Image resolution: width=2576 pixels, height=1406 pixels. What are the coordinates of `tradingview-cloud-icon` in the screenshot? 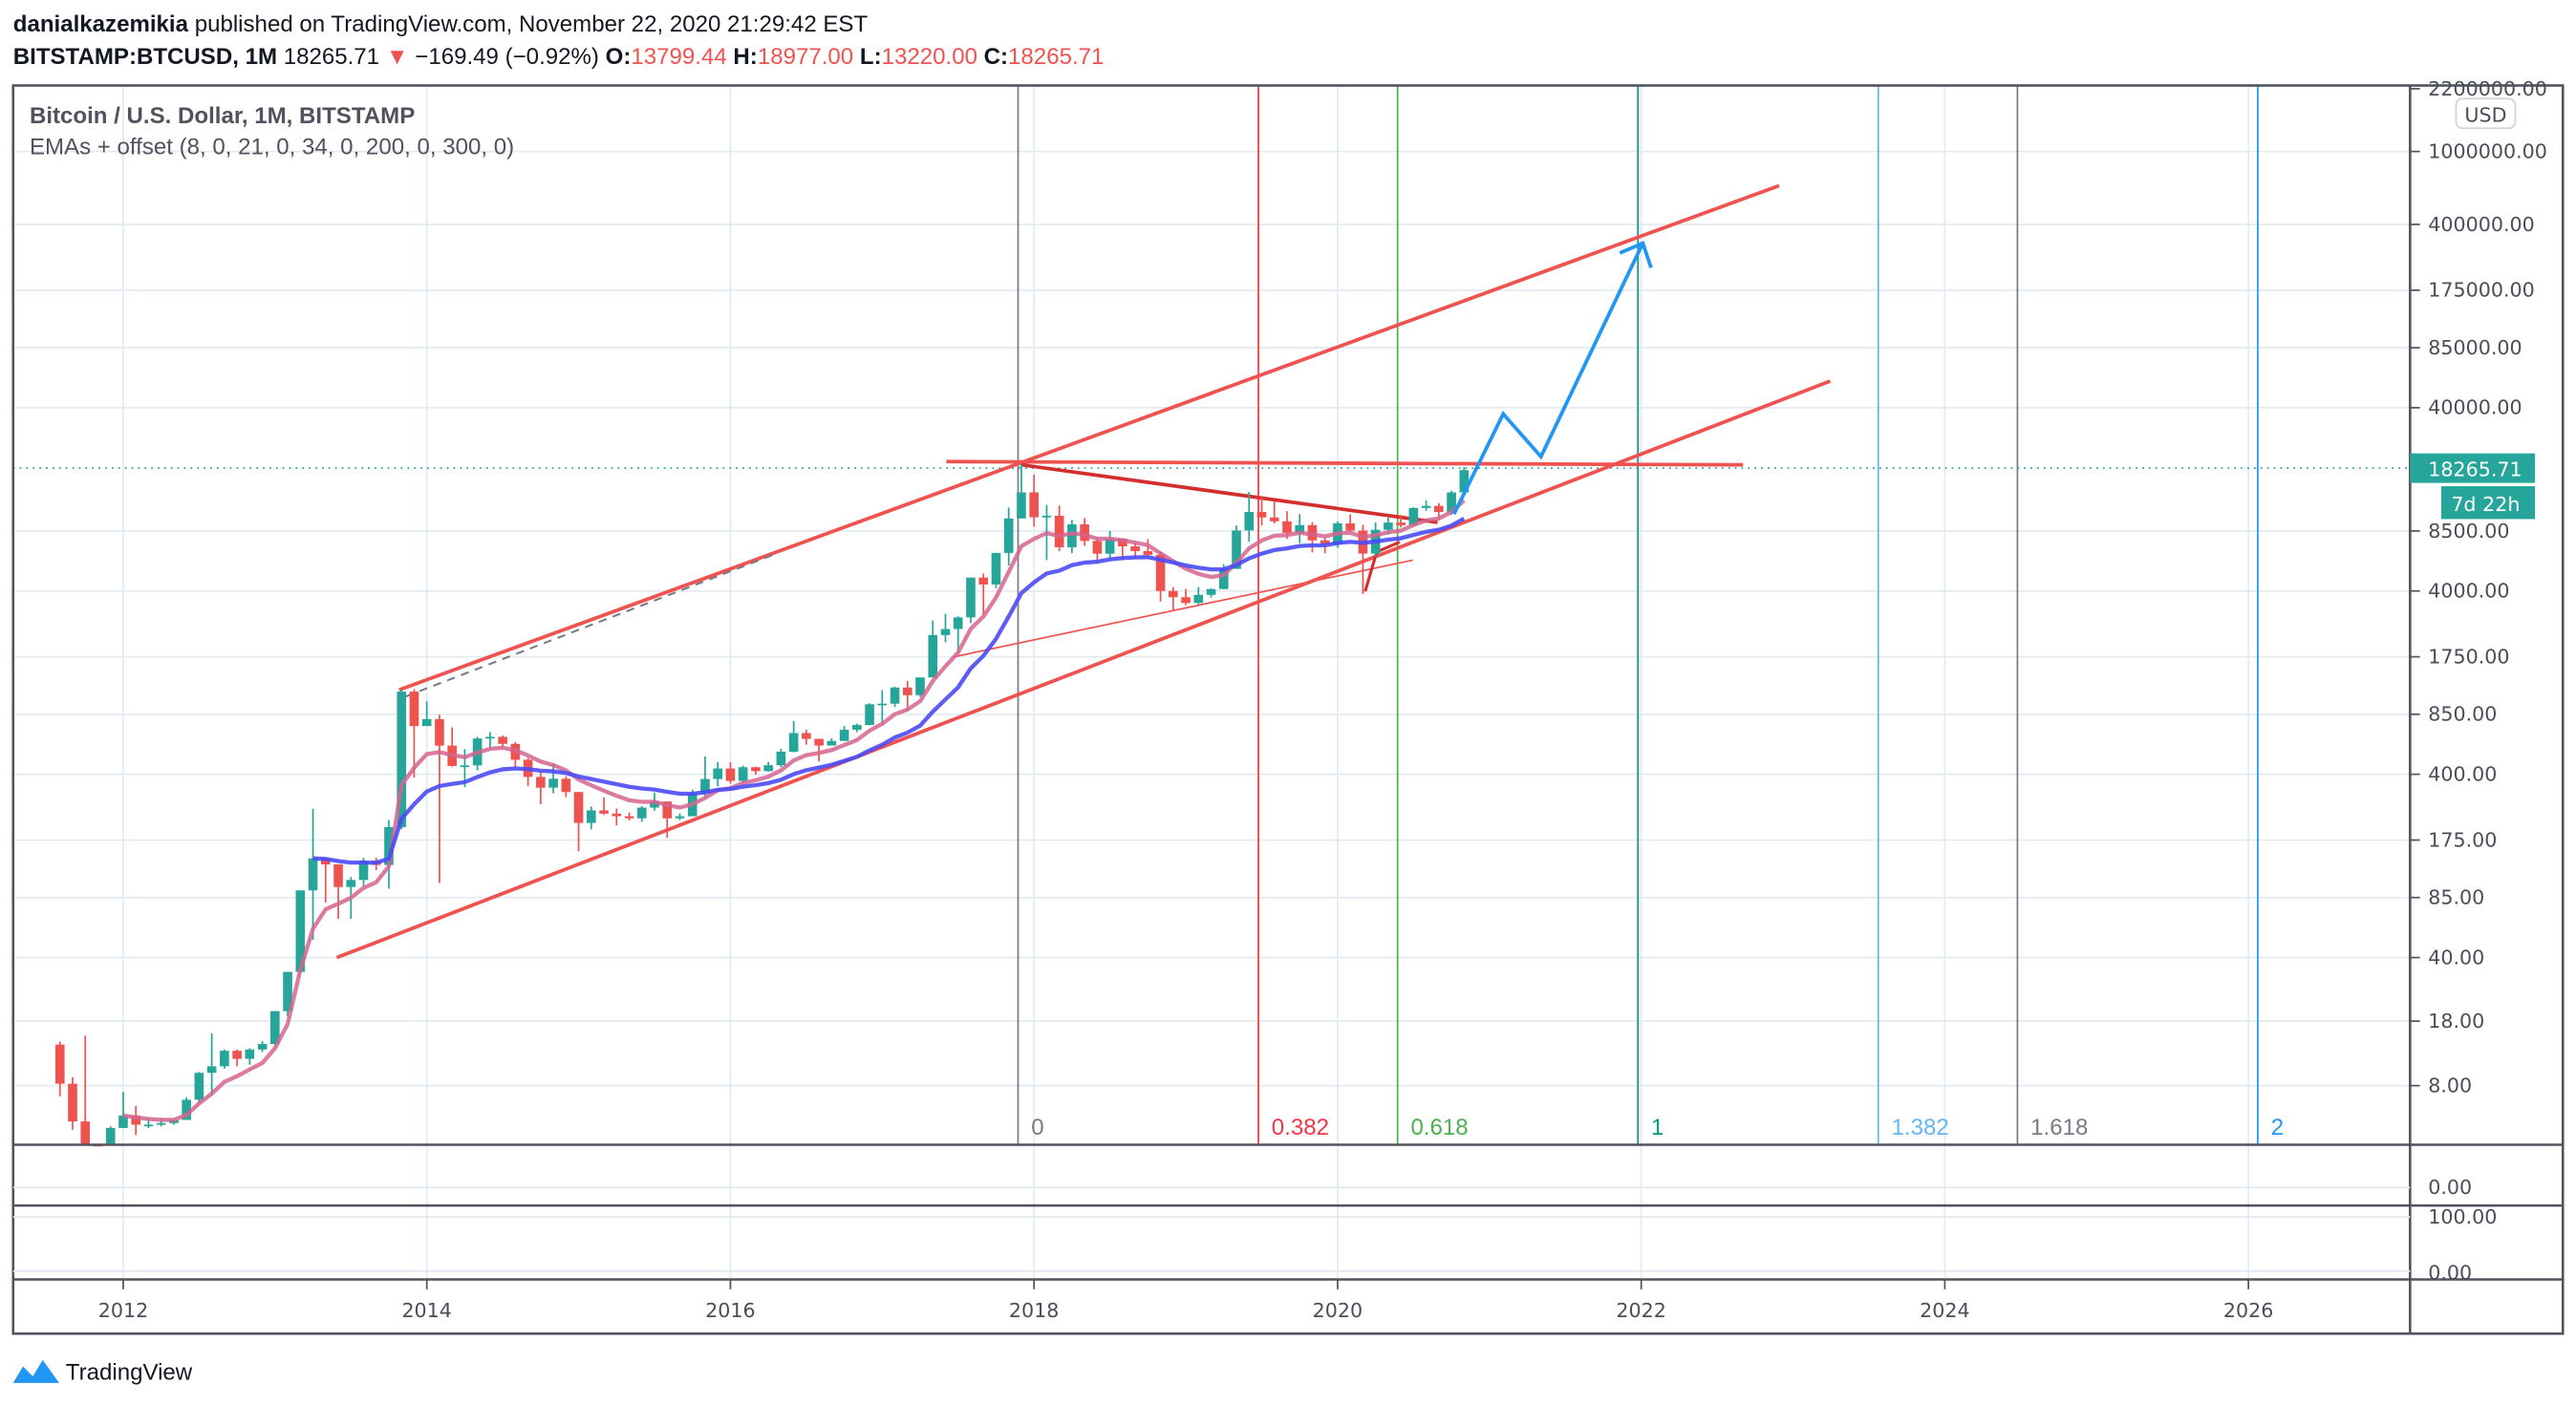 It's located at (35, 1371).